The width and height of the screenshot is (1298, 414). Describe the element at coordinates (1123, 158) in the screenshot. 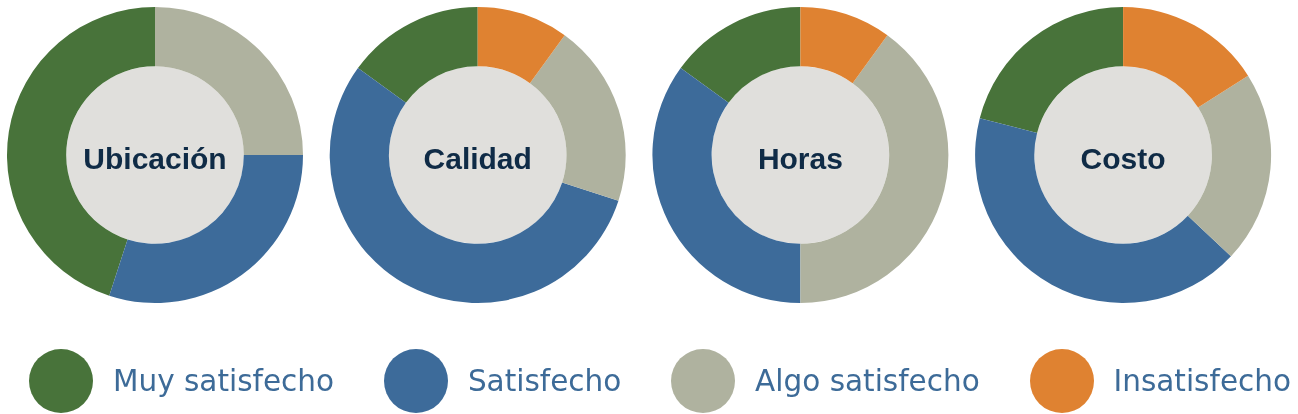

I see `slice-label: Costo` at that location.